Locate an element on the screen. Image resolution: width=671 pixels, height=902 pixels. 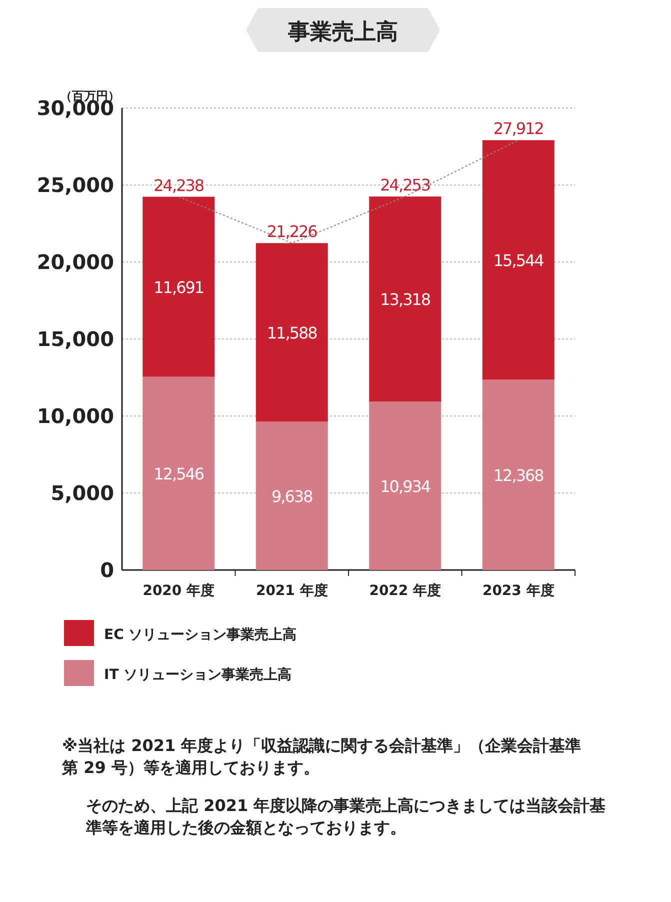
data-label: 11,588 is located at coordinates (292, 332).